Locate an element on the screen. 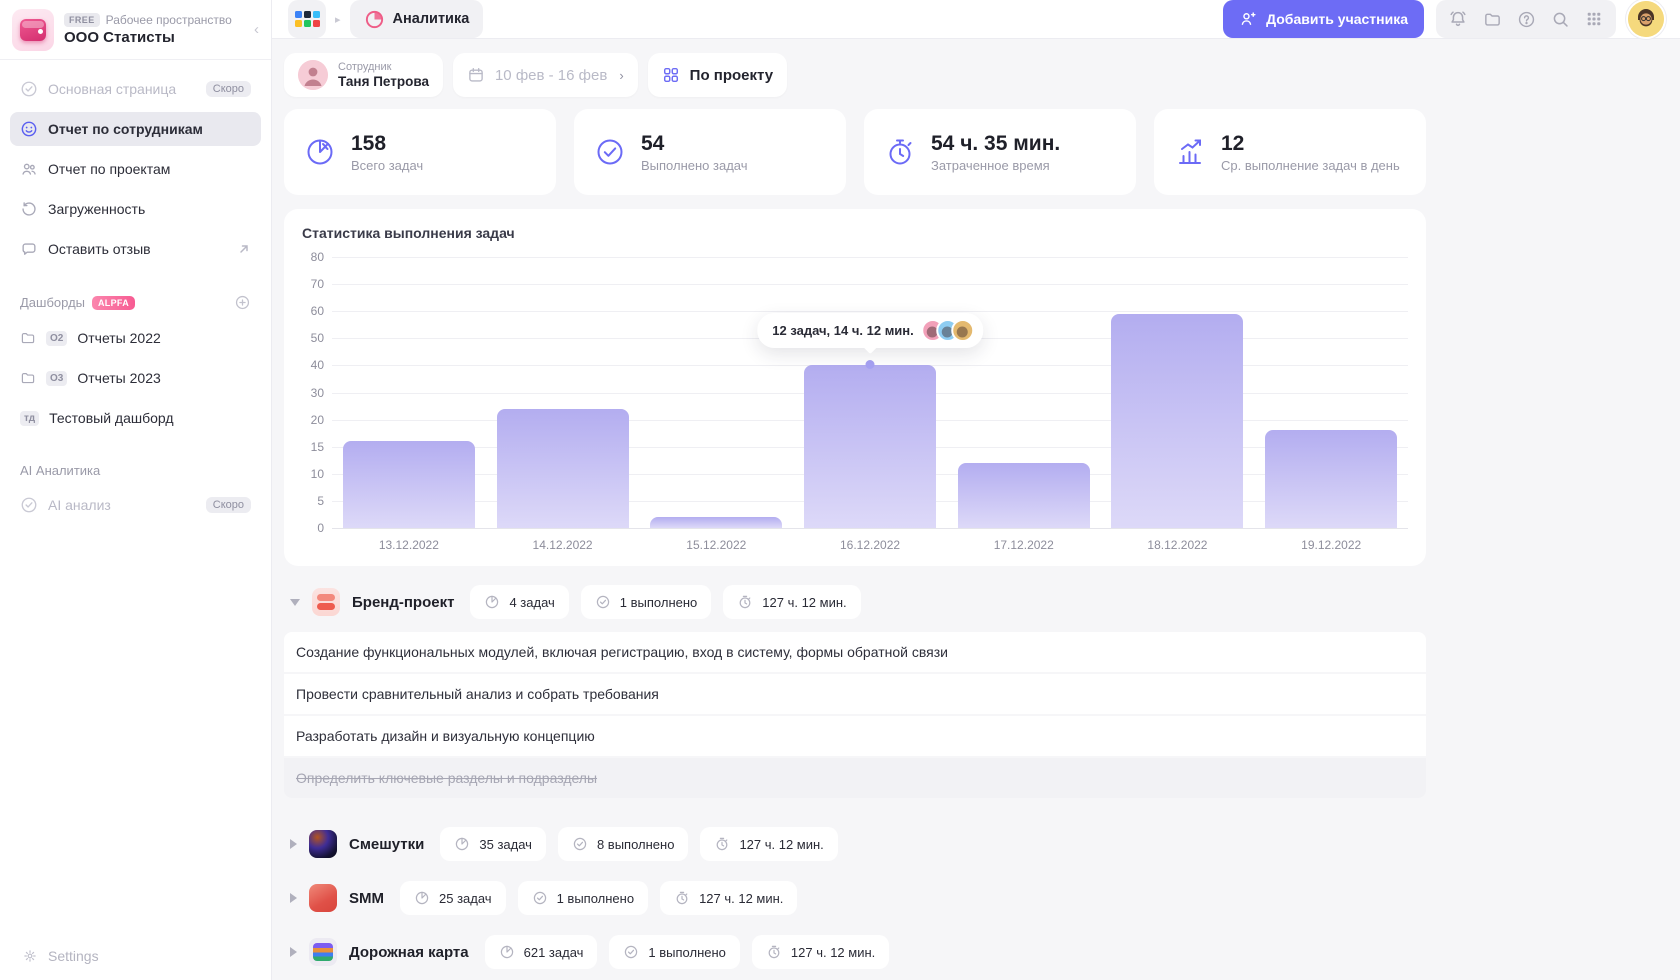 This screenshot has height=980, width=1680. sidebar-item-reports-2023: О3 Отчеты 2023 is located at coordinates (135, 378).